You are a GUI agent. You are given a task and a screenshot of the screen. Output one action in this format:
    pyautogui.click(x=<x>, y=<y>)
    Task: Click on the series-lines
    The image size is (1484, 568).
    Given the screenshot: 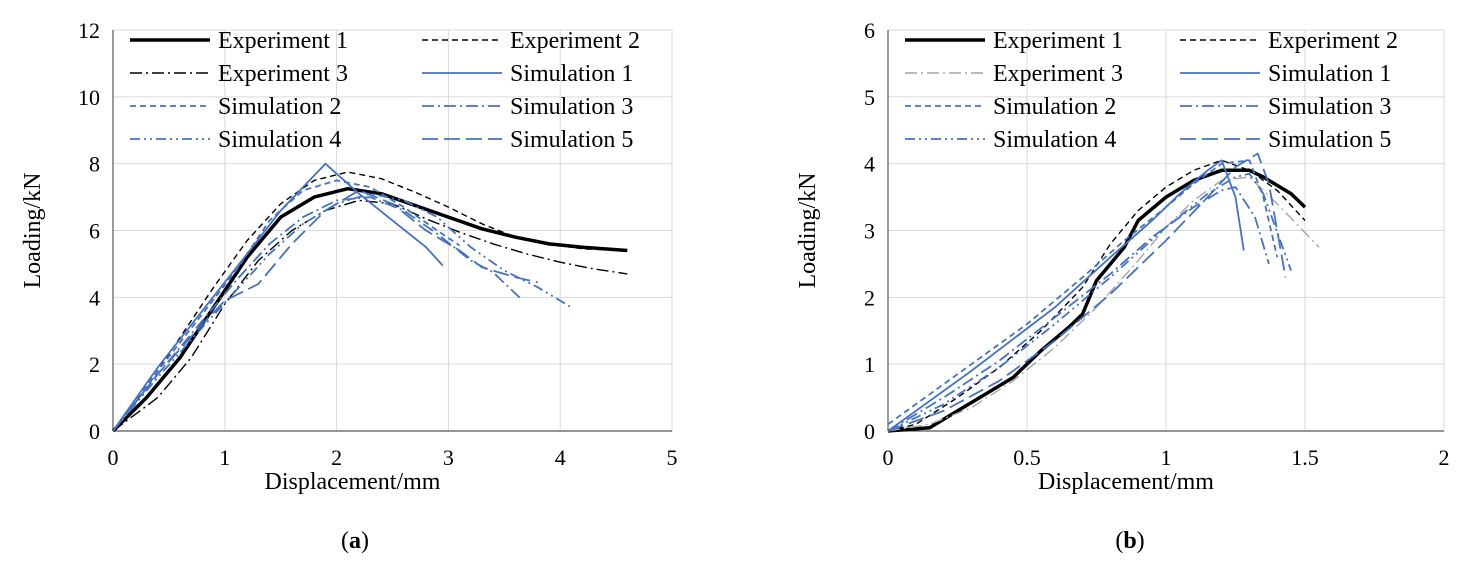 What is the action you would take?
    pyautogui.click(x=1103, y=292)
    